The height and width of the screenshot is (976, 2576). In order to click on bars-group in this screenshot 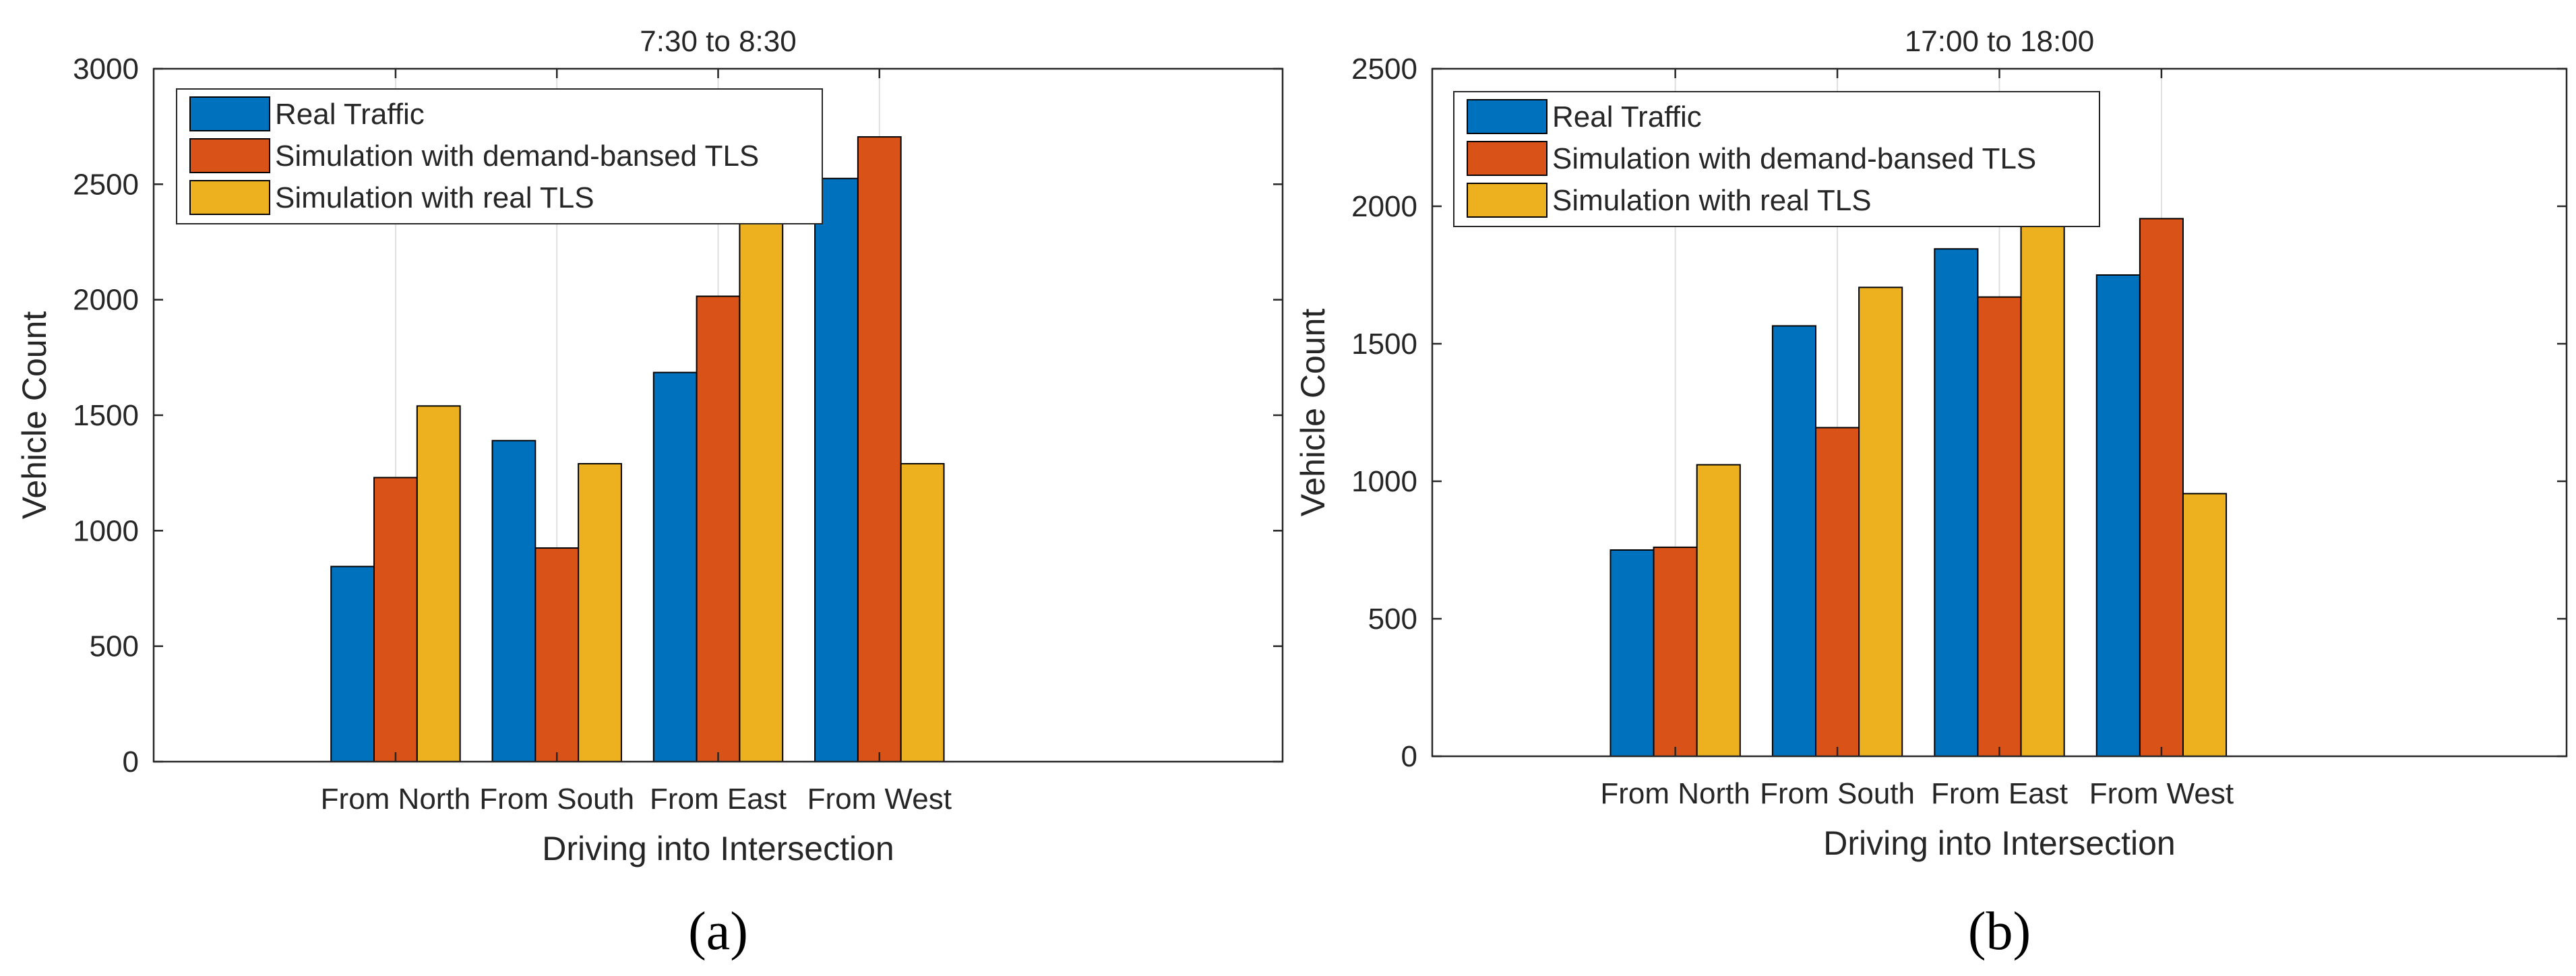, I will do `click(1919, 465)`.